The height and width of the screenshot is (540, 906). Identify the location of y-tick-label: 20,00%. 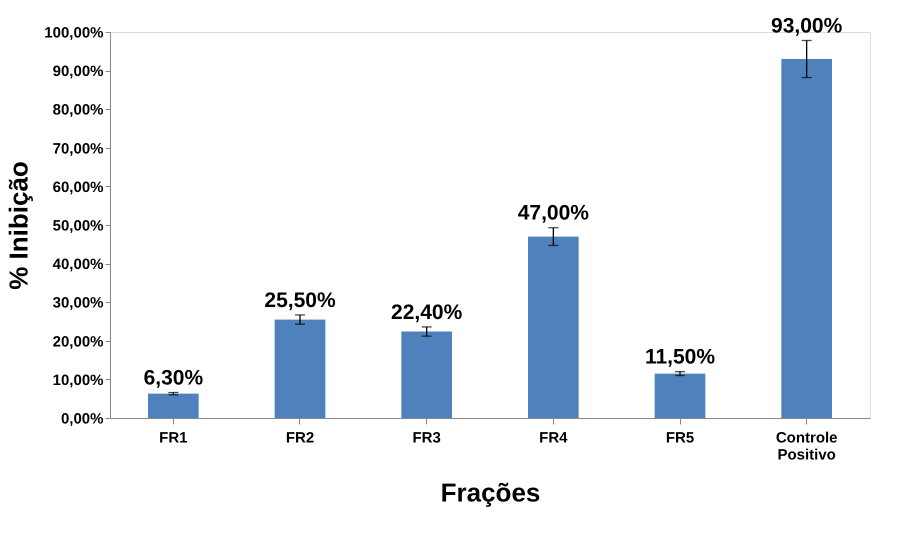
(78, 341).